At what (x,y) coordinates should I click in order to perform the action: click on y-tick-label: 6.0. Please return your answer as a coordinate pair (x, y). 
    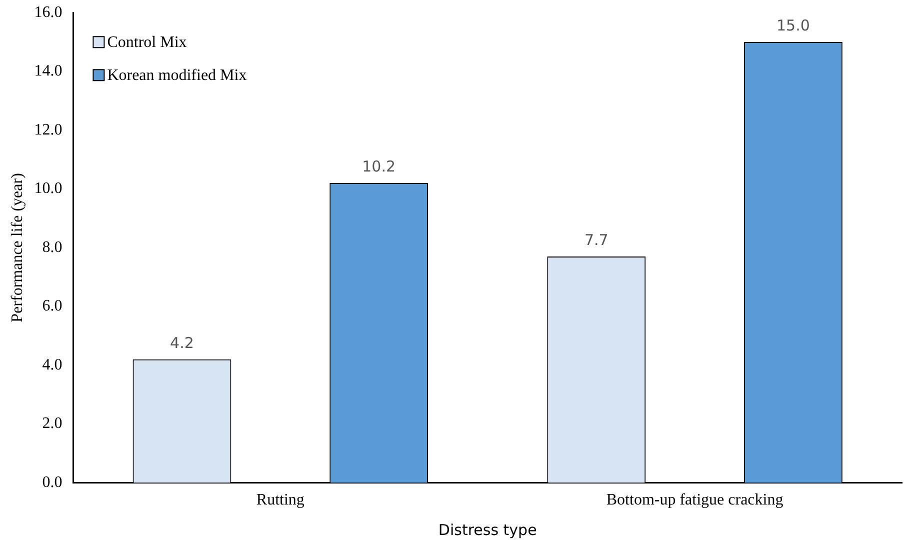
    Looking at the image, I should click on (52, 306).